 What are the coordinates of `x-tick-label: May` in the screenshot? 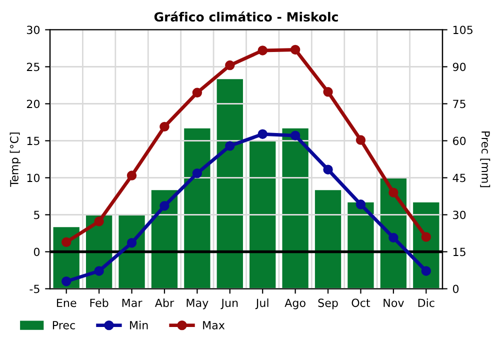 It's located at (197, 304).